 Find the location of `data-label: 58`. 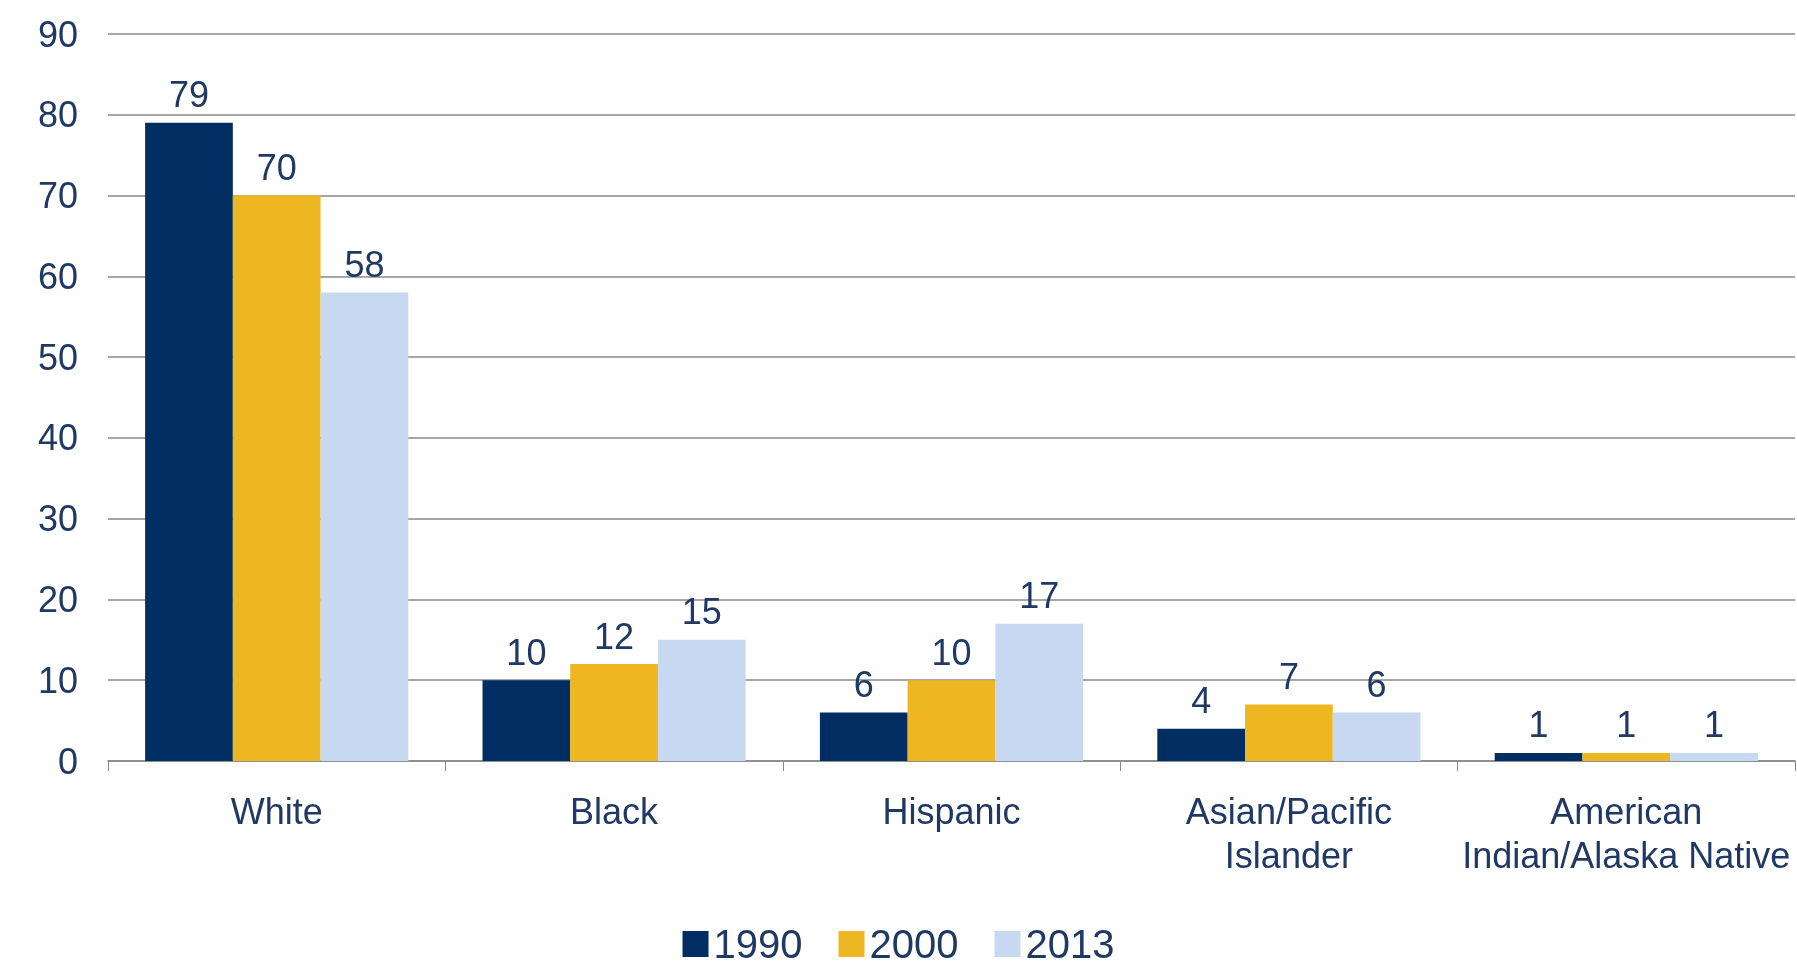

data-label: 58 is located at coordinates (364, 264).